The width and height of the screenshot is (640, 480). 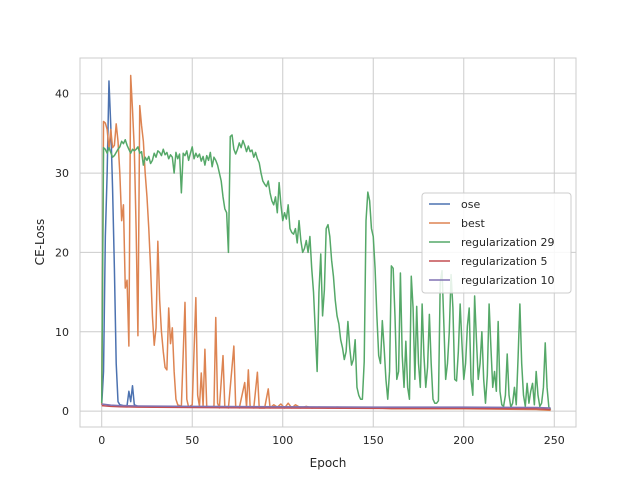 What do you see at coordinates (192, 440) in the screenshot?
I see `x-tick-label: 50` at bounding box center [192, 440].